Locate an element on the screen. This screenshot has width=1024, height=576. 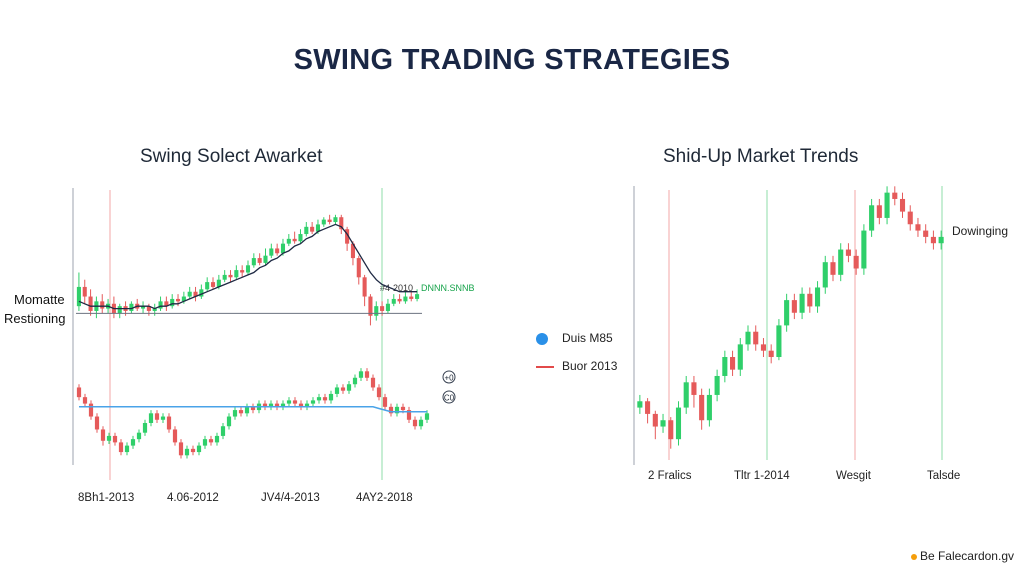
annotation-left-a: #4-2010 is located at coordinates (397, 288).